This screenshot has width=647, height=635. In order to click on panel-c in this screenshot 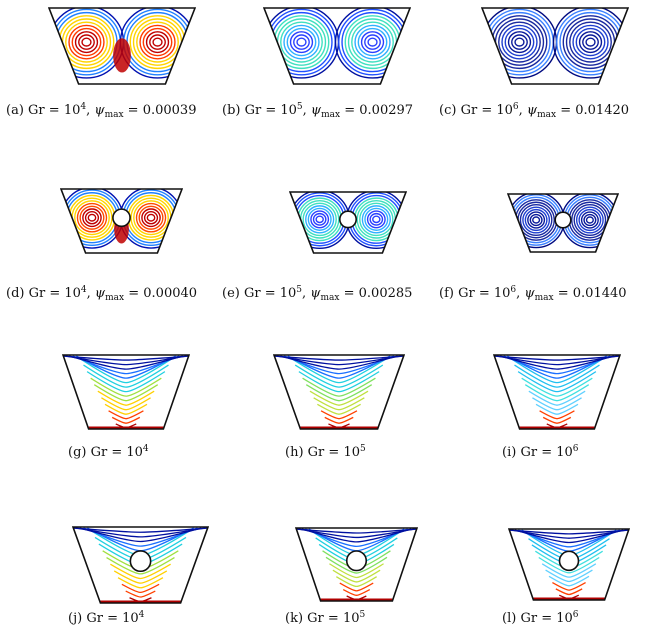, I will do `click(555, 46)`.